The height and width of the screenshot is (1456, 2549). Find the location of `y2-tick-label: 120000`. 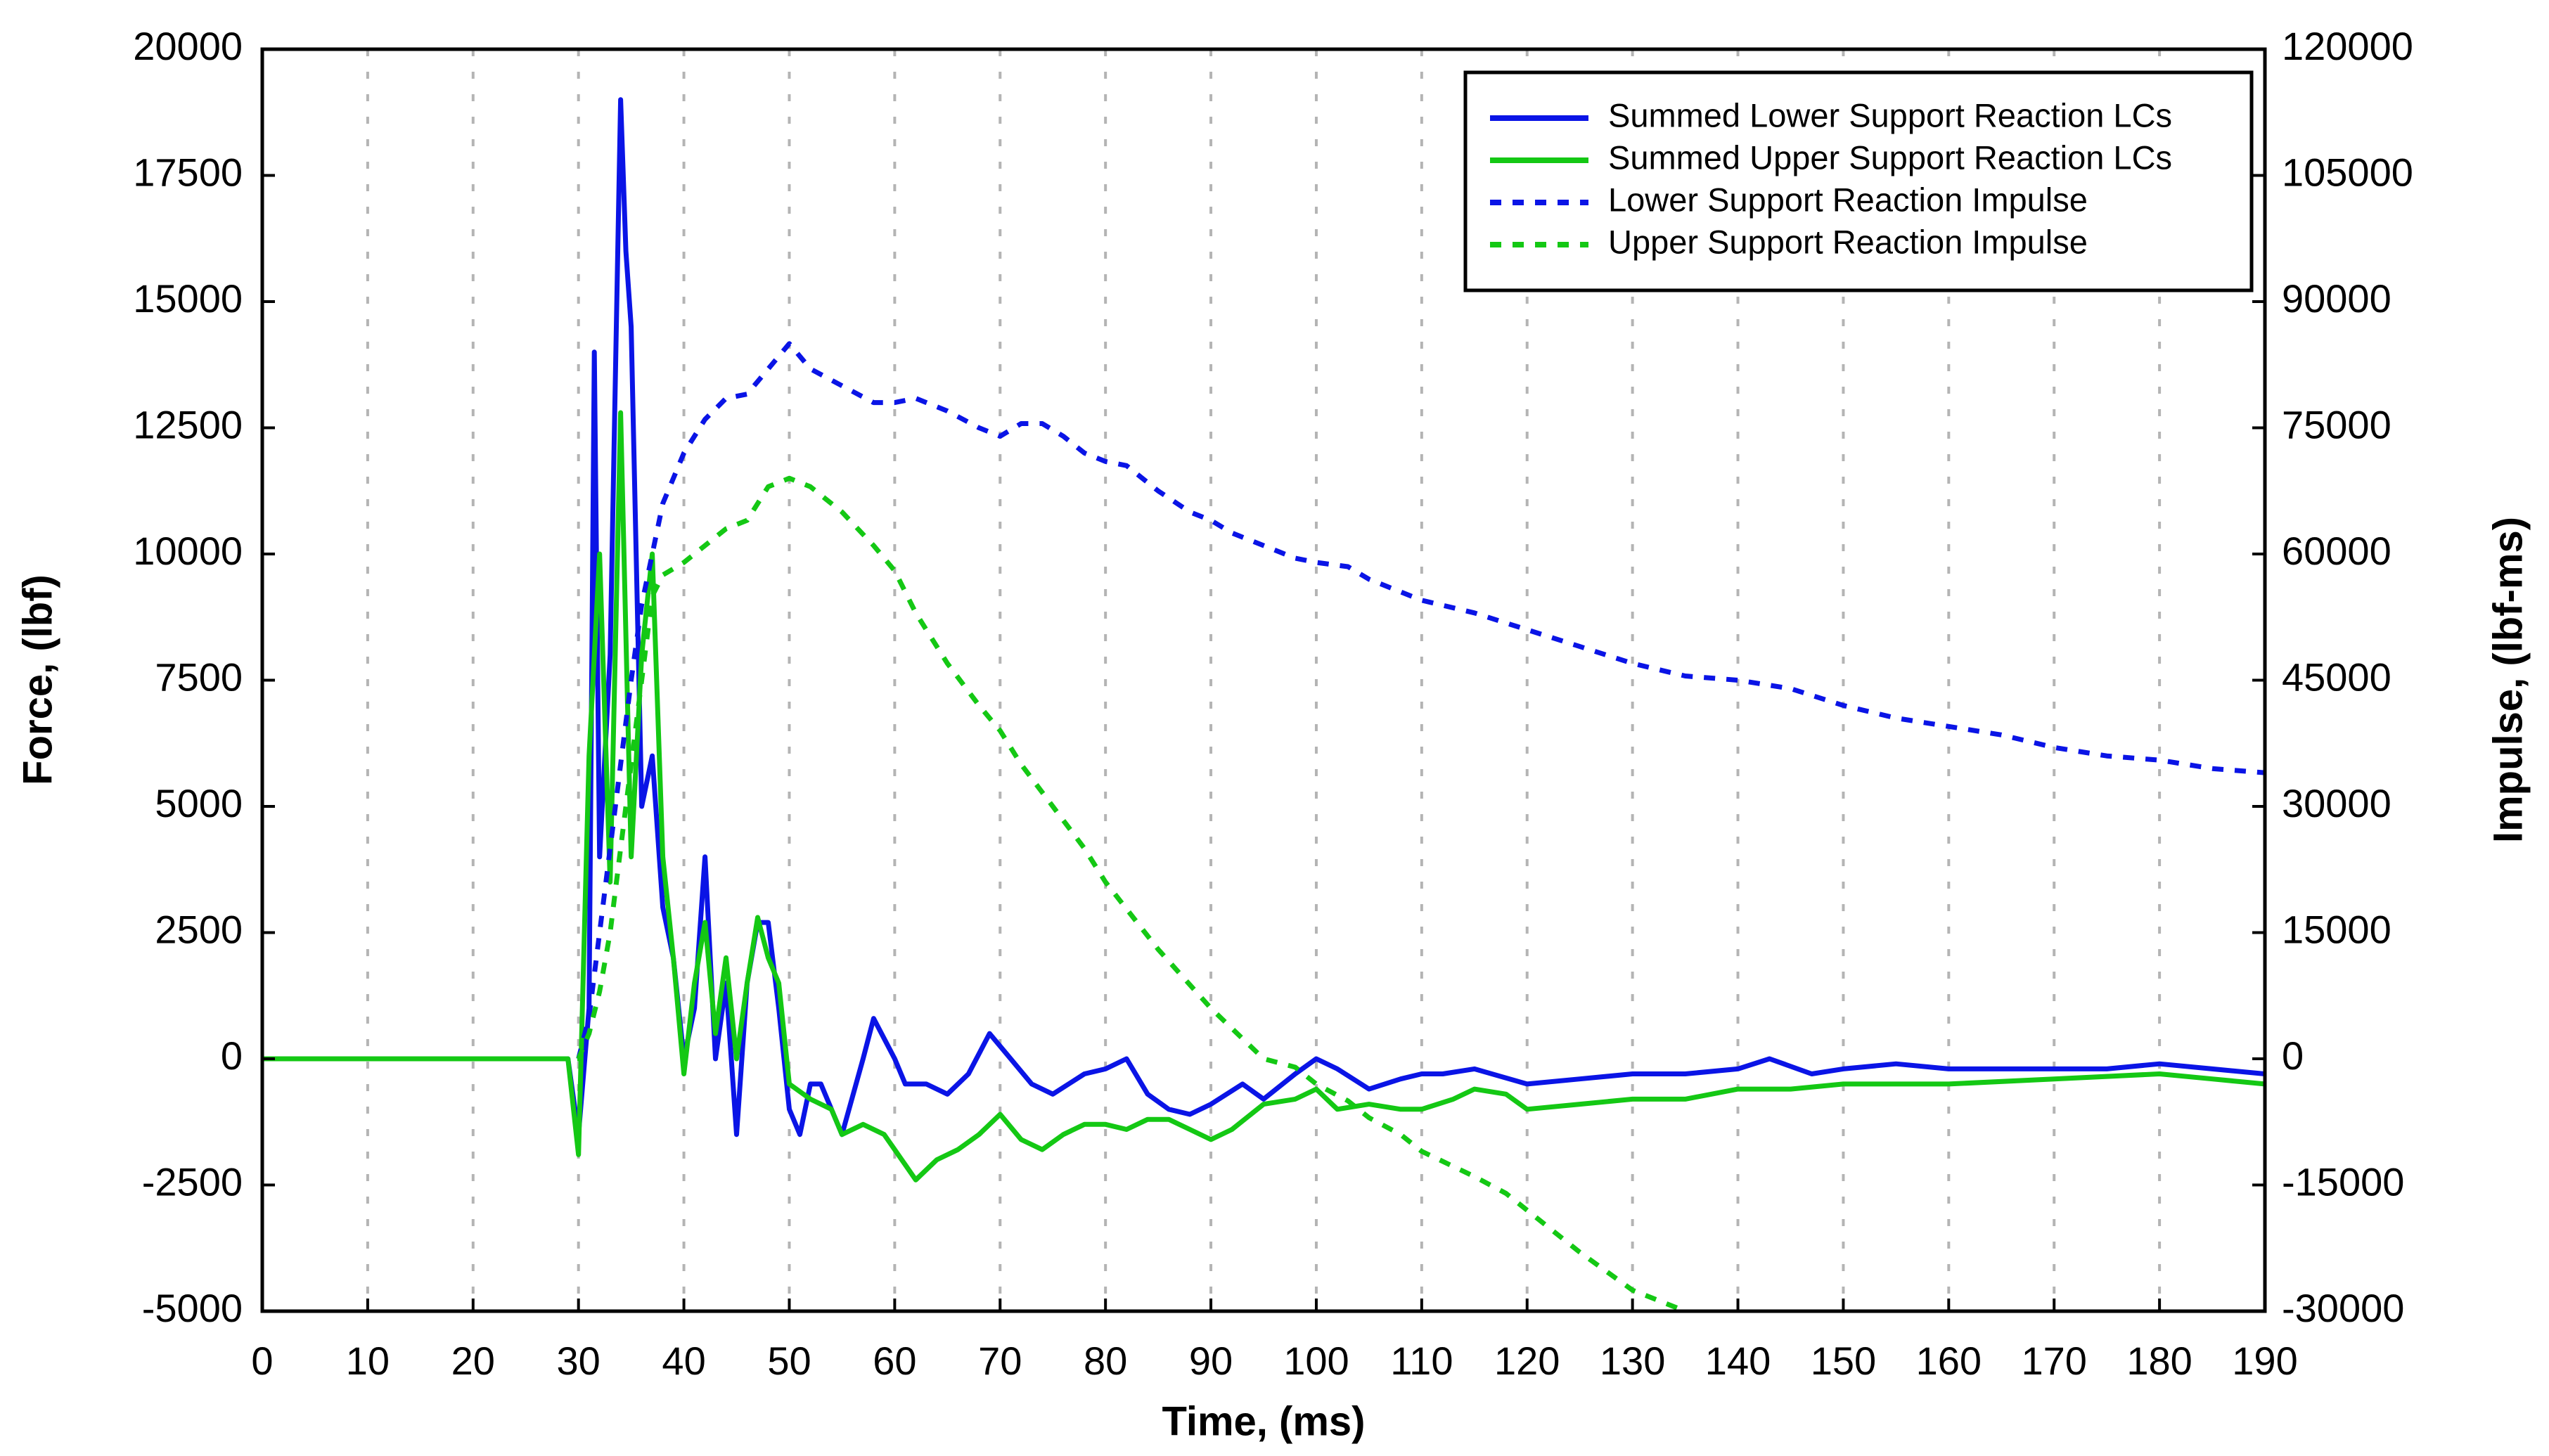

y2-tick-label: 120000 is located at coordinates (2347, 46).